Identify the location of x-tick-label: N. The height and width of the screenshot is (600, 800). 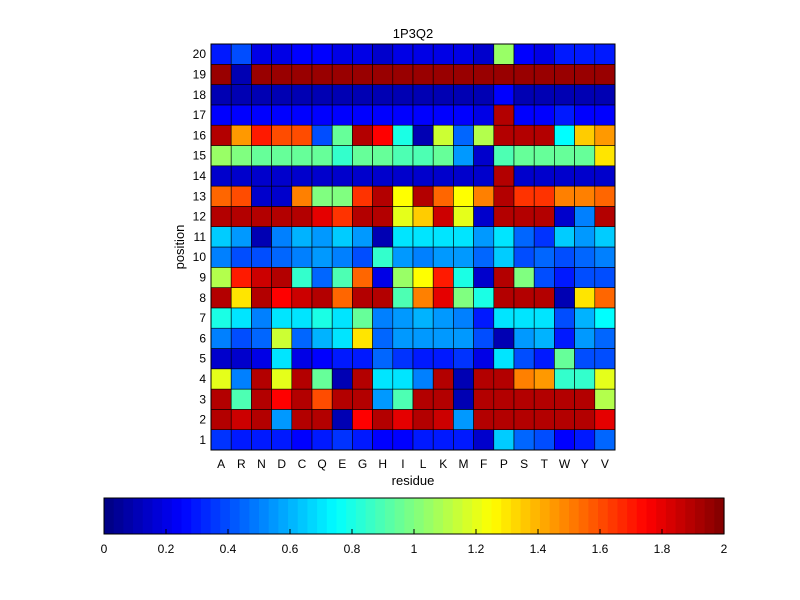
(261, 464).